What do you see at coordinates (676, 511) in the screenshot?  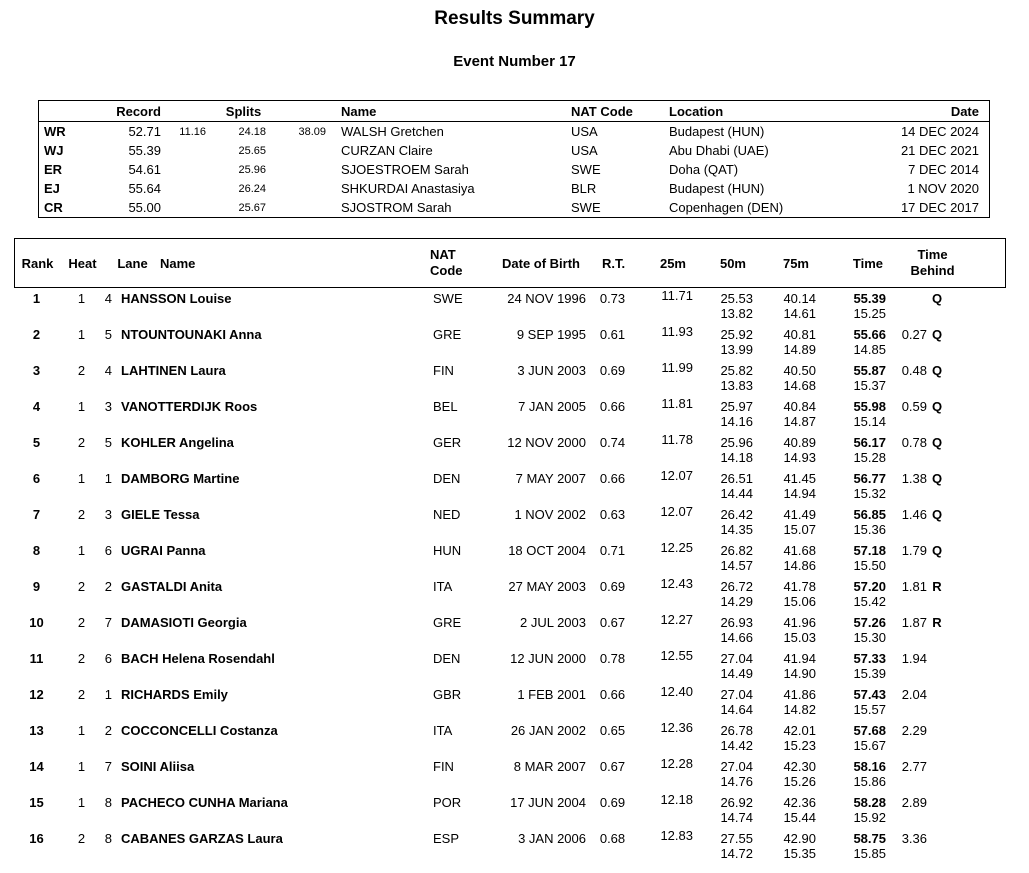 I see `split-25m: 12.07` at bounding box center [676, 511].